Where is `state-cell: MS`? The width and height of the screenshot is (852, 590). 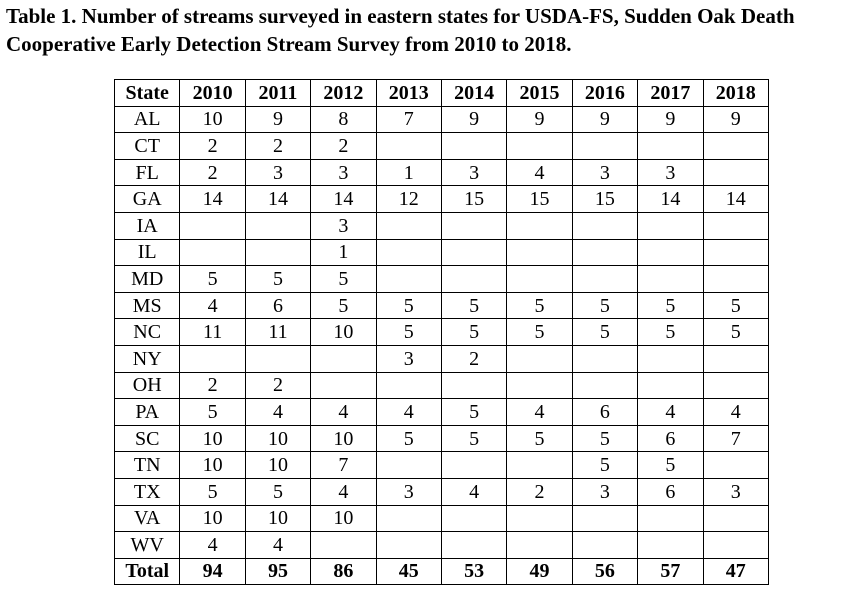 state-cell: MS is located at coordinates (147, 305).